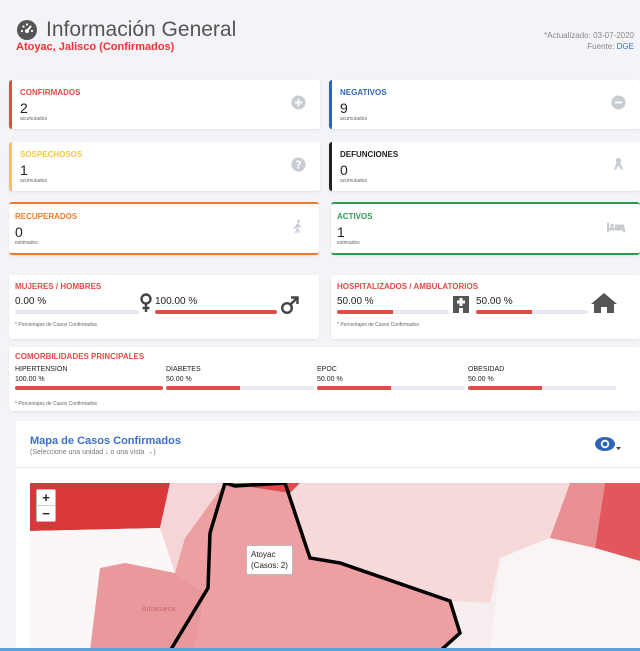  Describe the element at coordinates (344, 108) in the screenshot. I see `card-value: 9` at that location.